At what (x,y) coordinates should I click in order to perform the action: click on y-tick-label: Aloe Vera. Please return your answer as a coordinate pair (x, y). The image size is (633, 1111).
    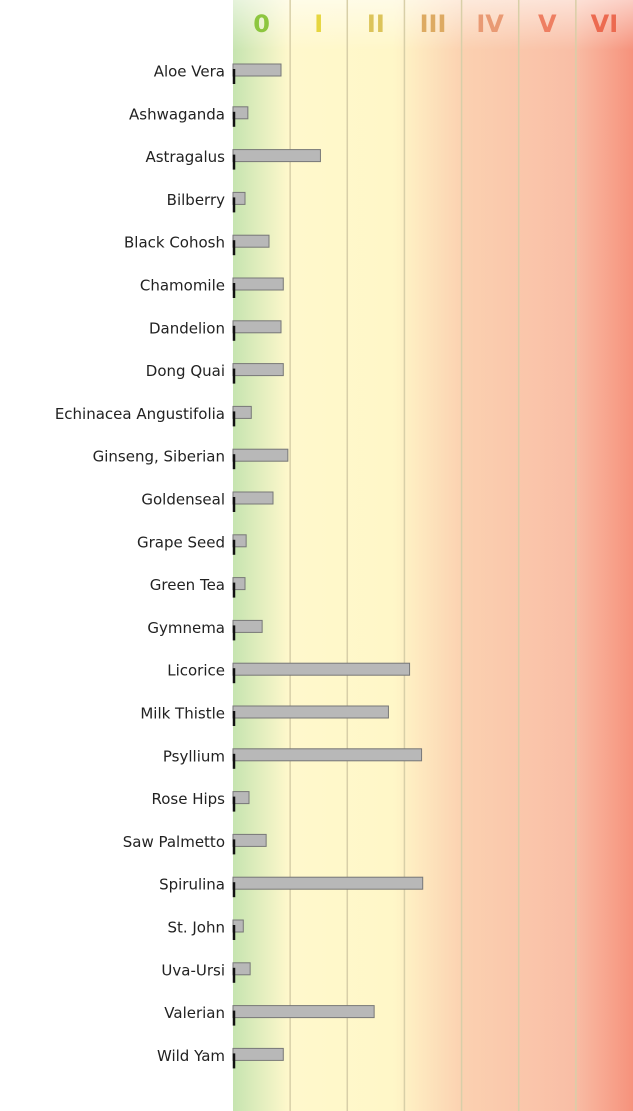
    Looking at the image, I should click on (189, 72).